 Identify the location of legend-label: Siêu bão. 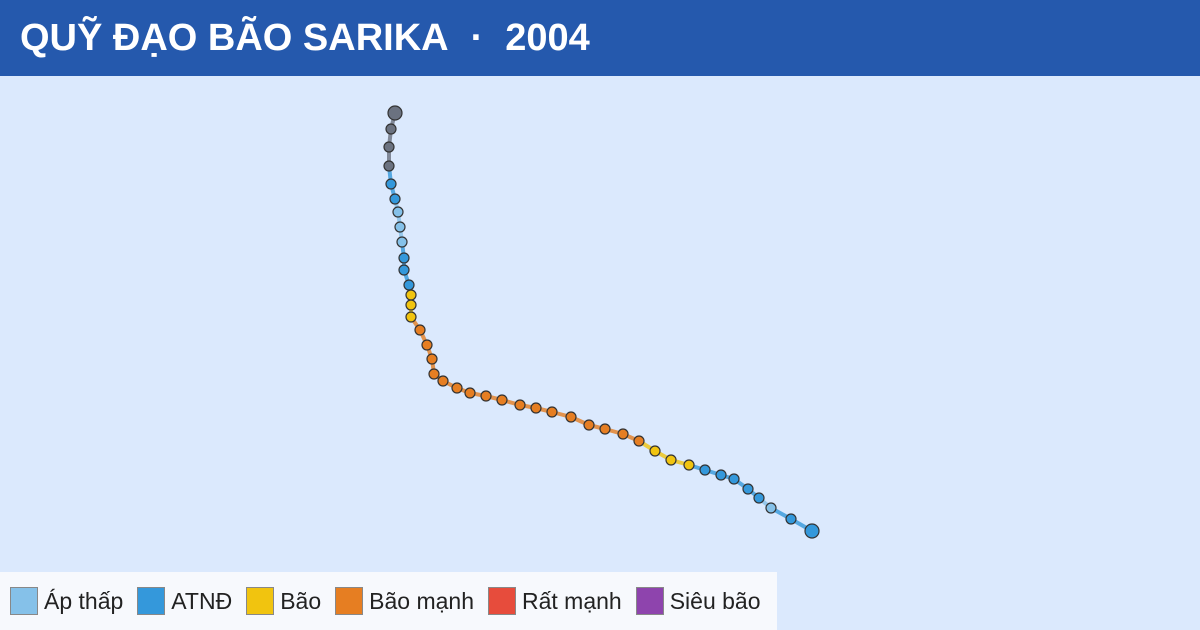
(715, 600).